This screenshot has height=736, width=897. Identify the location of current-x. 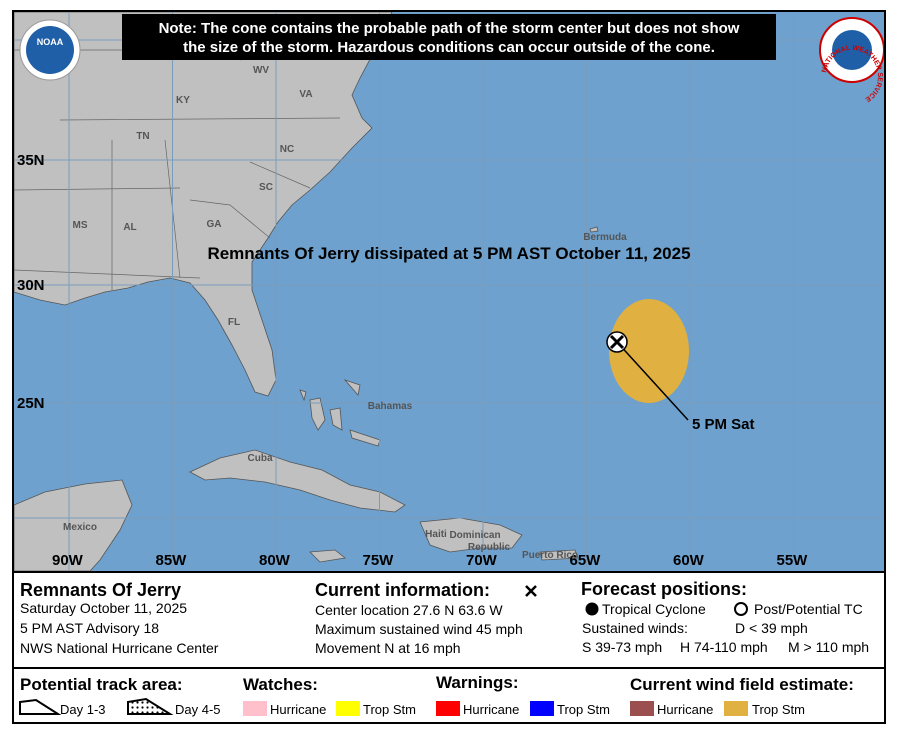
(531, 591).